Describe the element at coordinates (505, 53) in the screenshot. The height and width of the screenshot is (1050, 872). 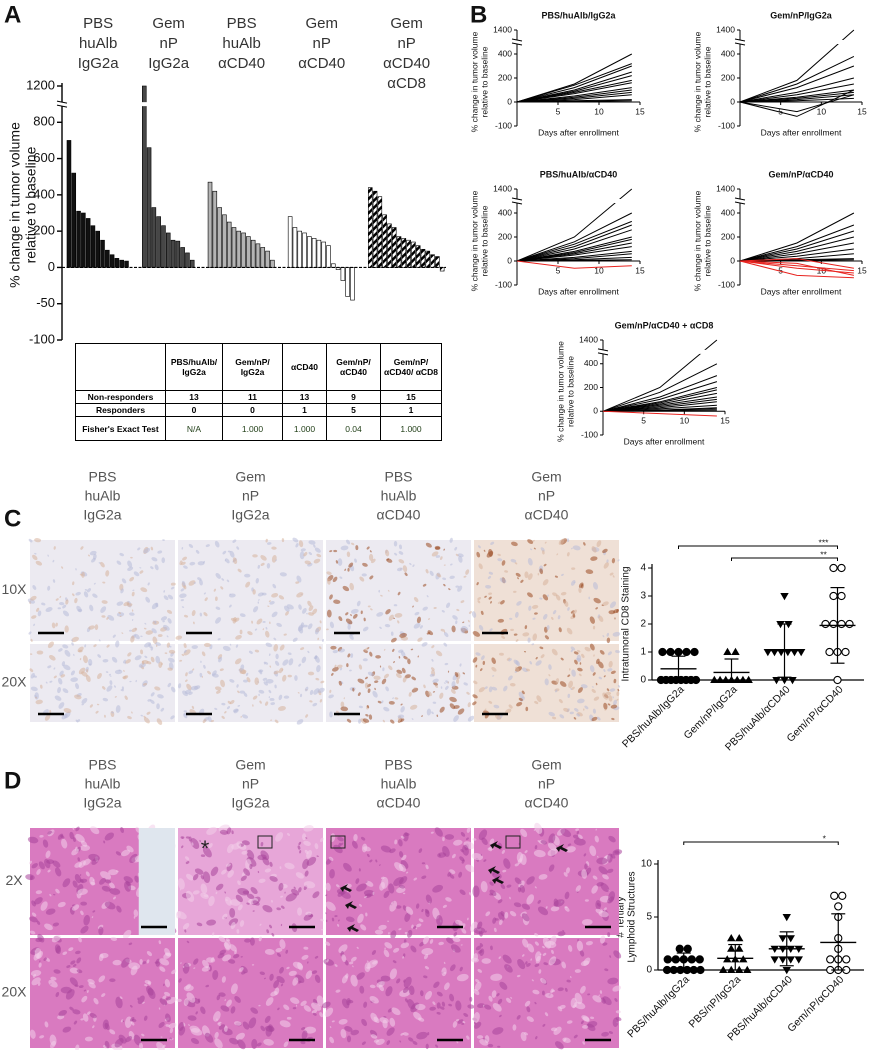
I see `y-tick-label: 400` at that location.